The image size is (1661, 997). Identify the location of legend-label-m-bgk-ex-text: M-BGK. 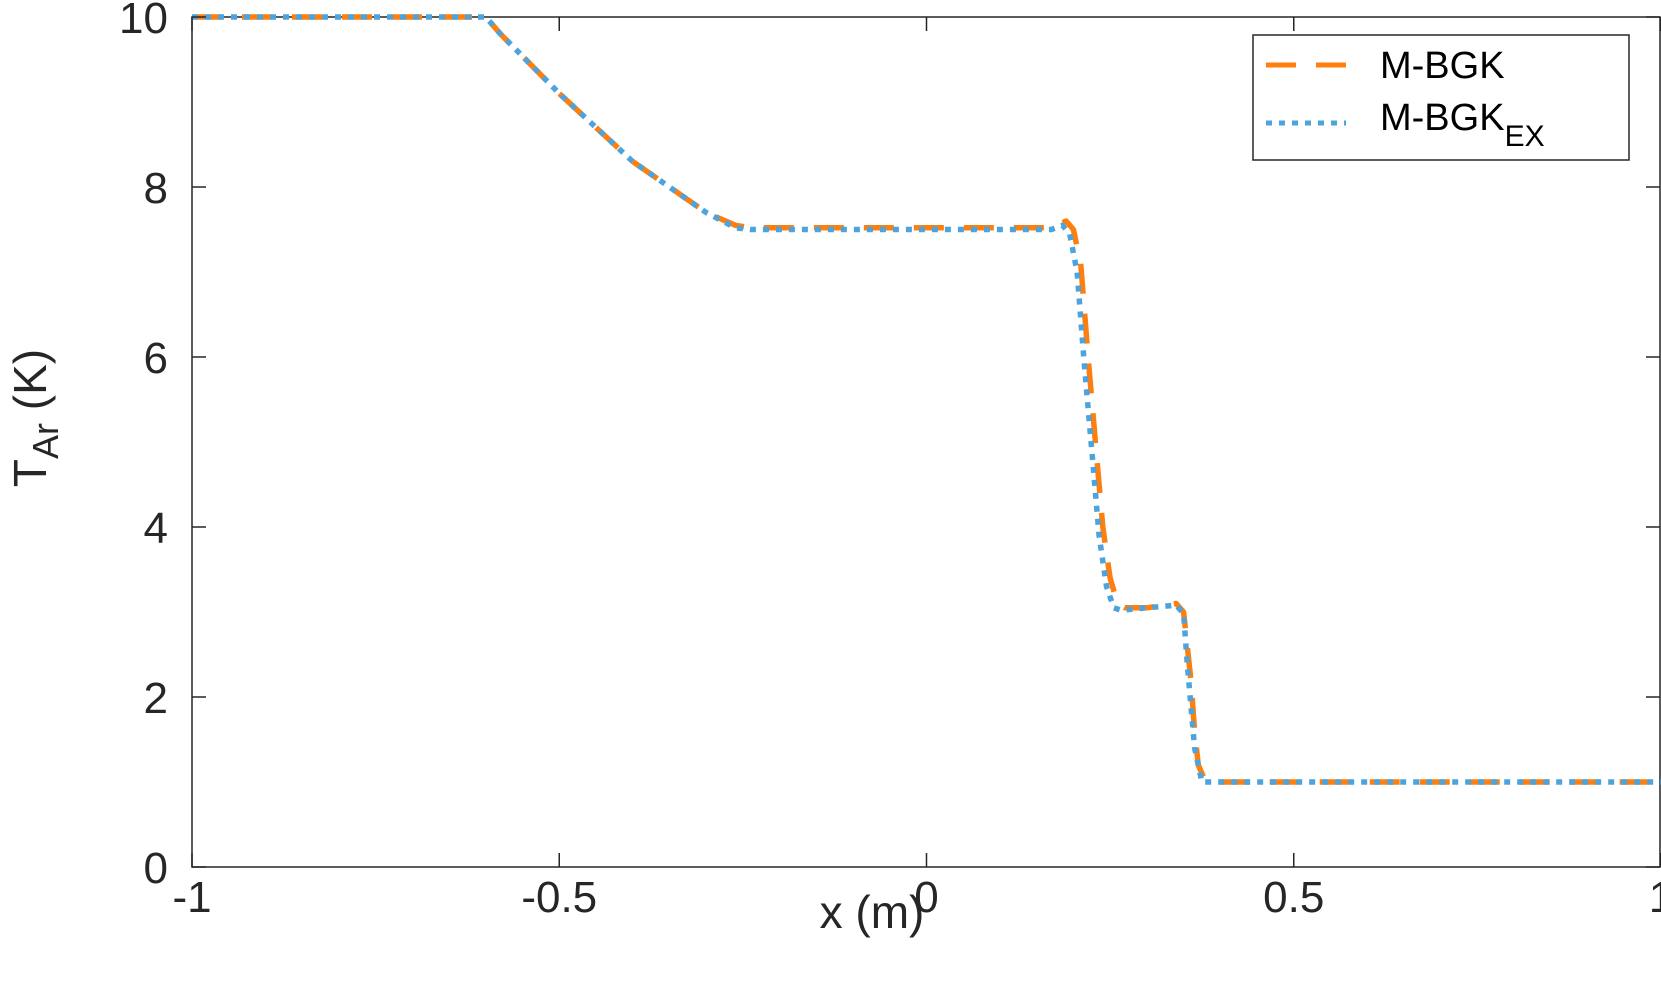
(1442, 118).